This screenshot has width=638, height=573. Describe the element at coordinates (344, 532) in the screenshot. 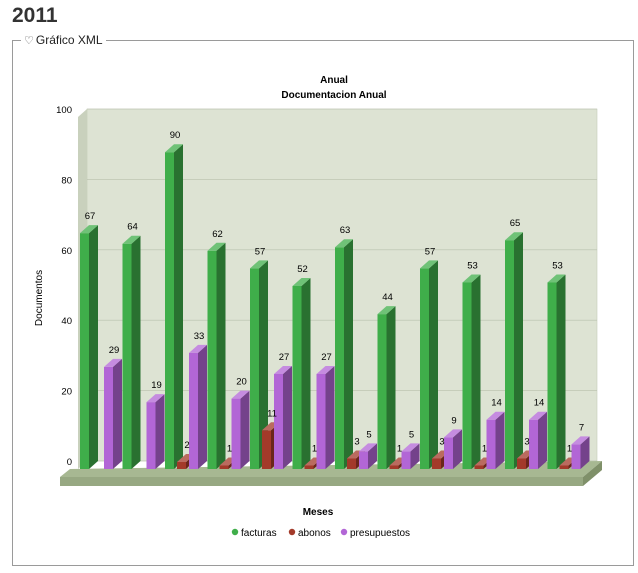

I see `legend-marker` at that location.